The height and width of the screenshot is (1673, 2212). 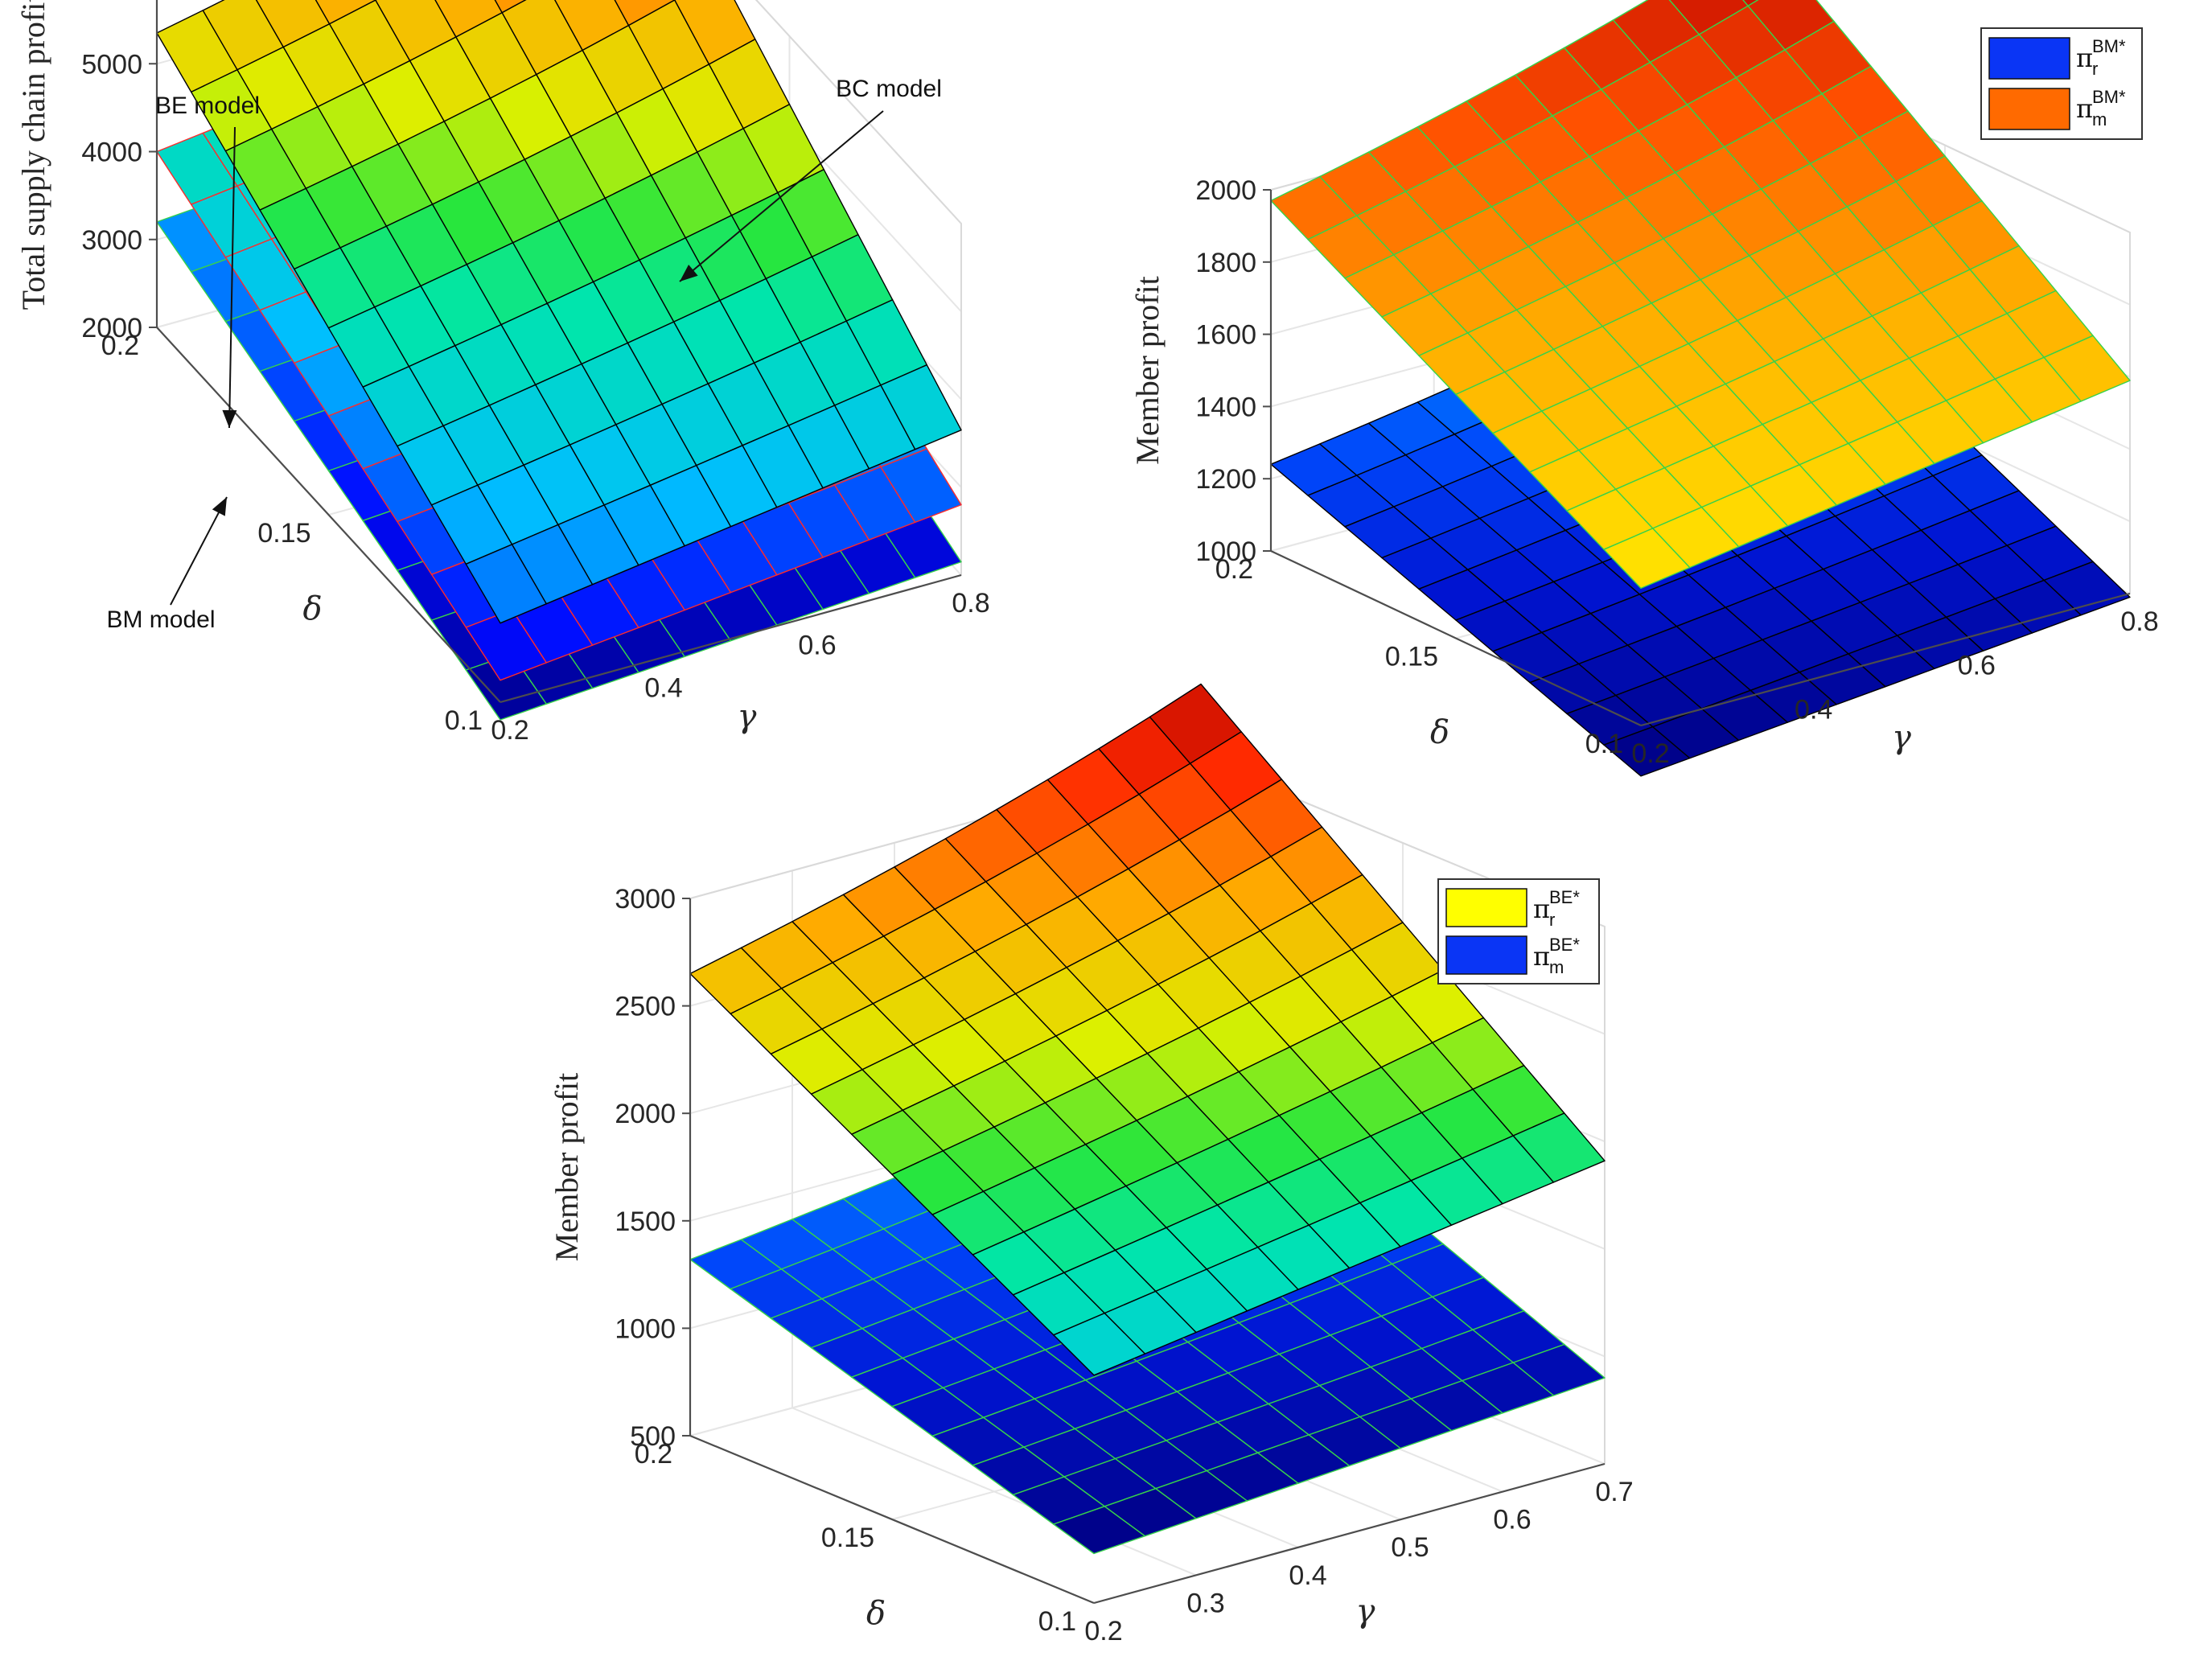 What do you see at coordinates (1205, 1603) in the screenshot?
I see `x-tick-label: 0.3` at bounding box center [1205, 1603].